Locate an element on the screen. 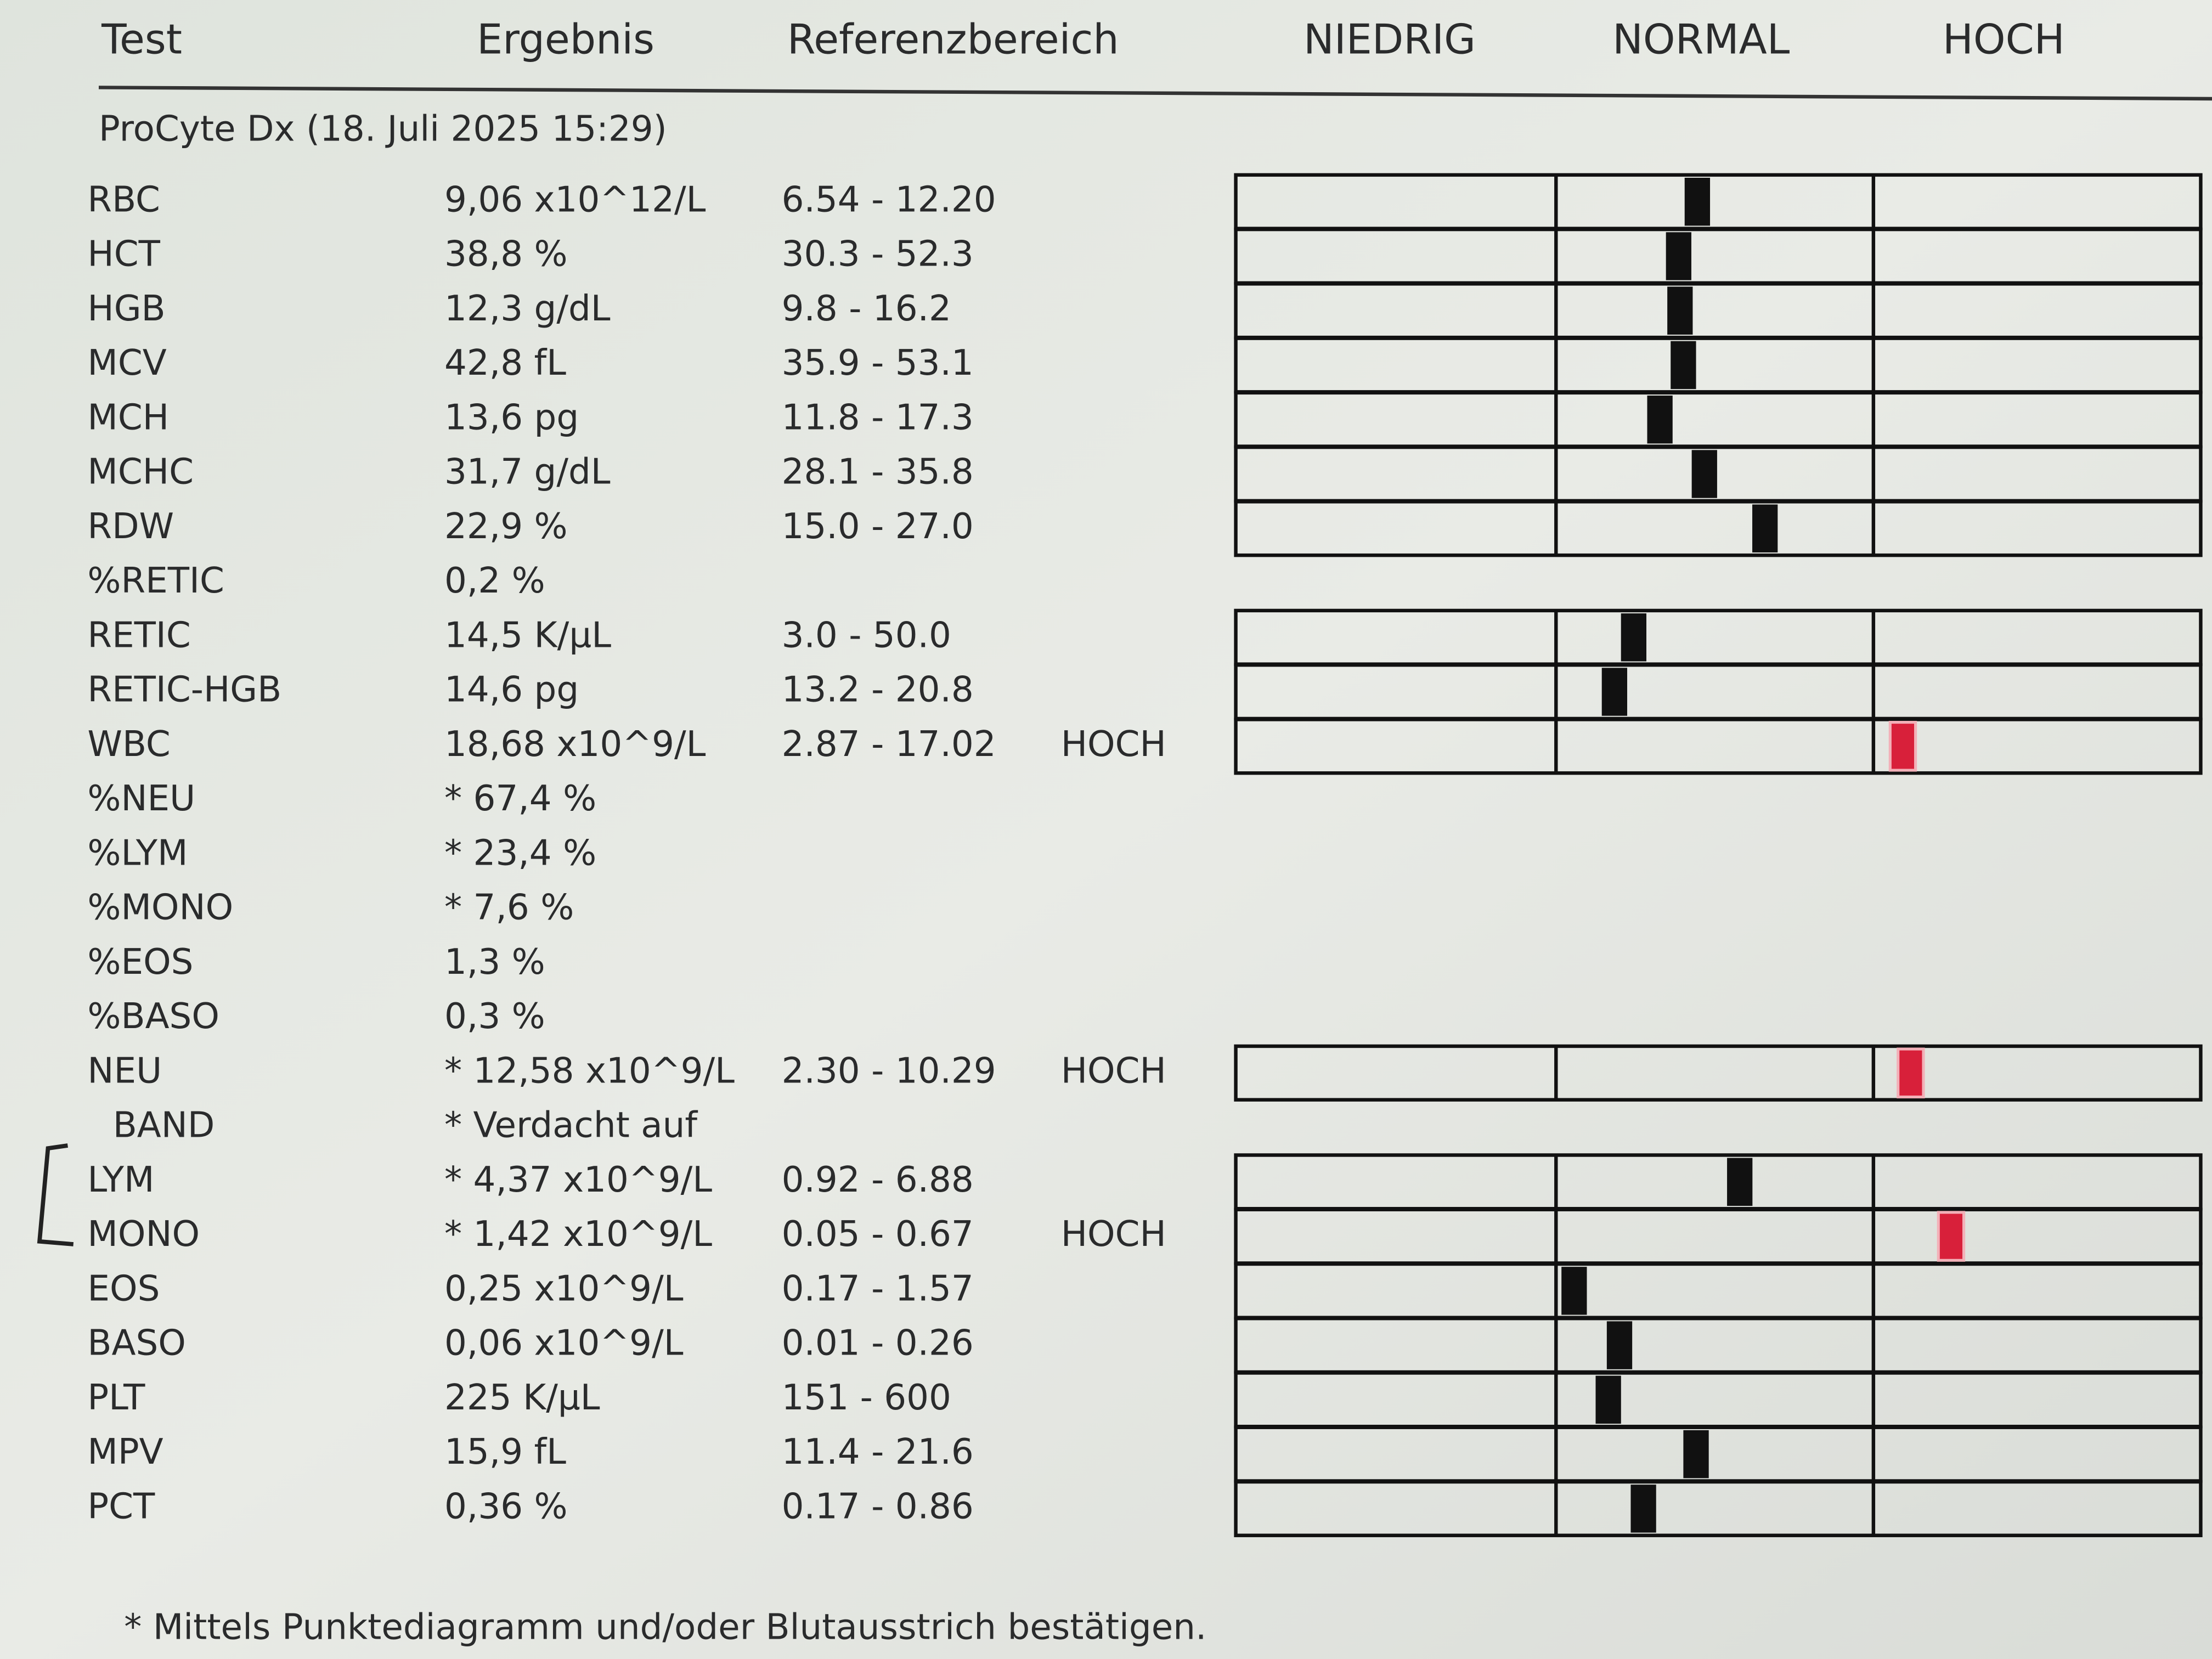 Image resolution: width=2212 pixels, height=1659 pixels. column-header: Test is located at coordinates (141, 40).